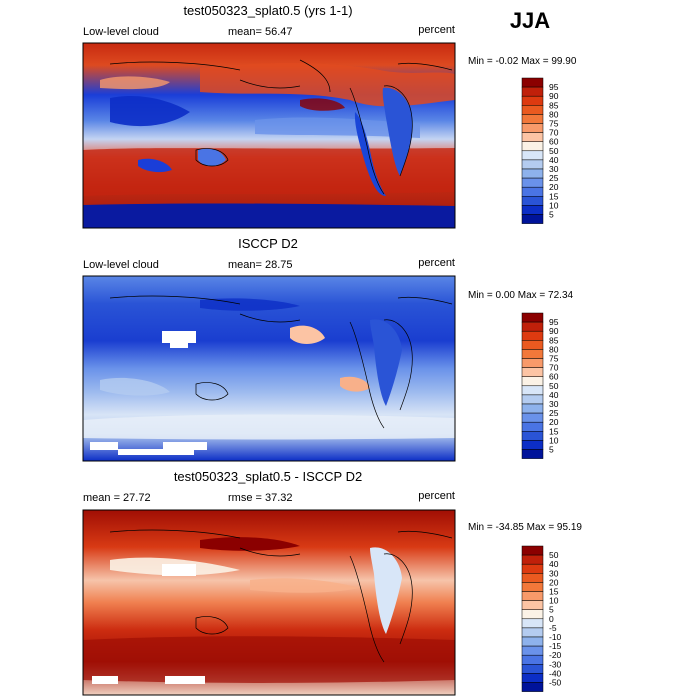 Image resolution: width=700 pixels, height=700 pixels. I want to click on colorbar-tick-label: -30, so click(555, 664).